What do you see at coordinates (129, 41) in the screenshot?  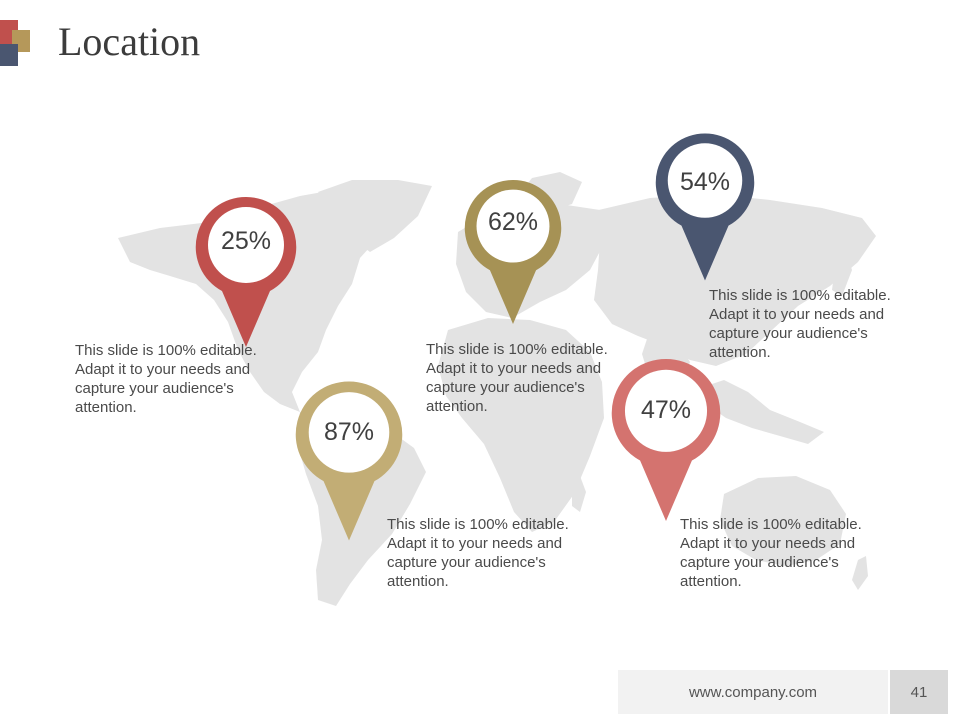 I see `page-title: Location` at bounding box center [129, 41].